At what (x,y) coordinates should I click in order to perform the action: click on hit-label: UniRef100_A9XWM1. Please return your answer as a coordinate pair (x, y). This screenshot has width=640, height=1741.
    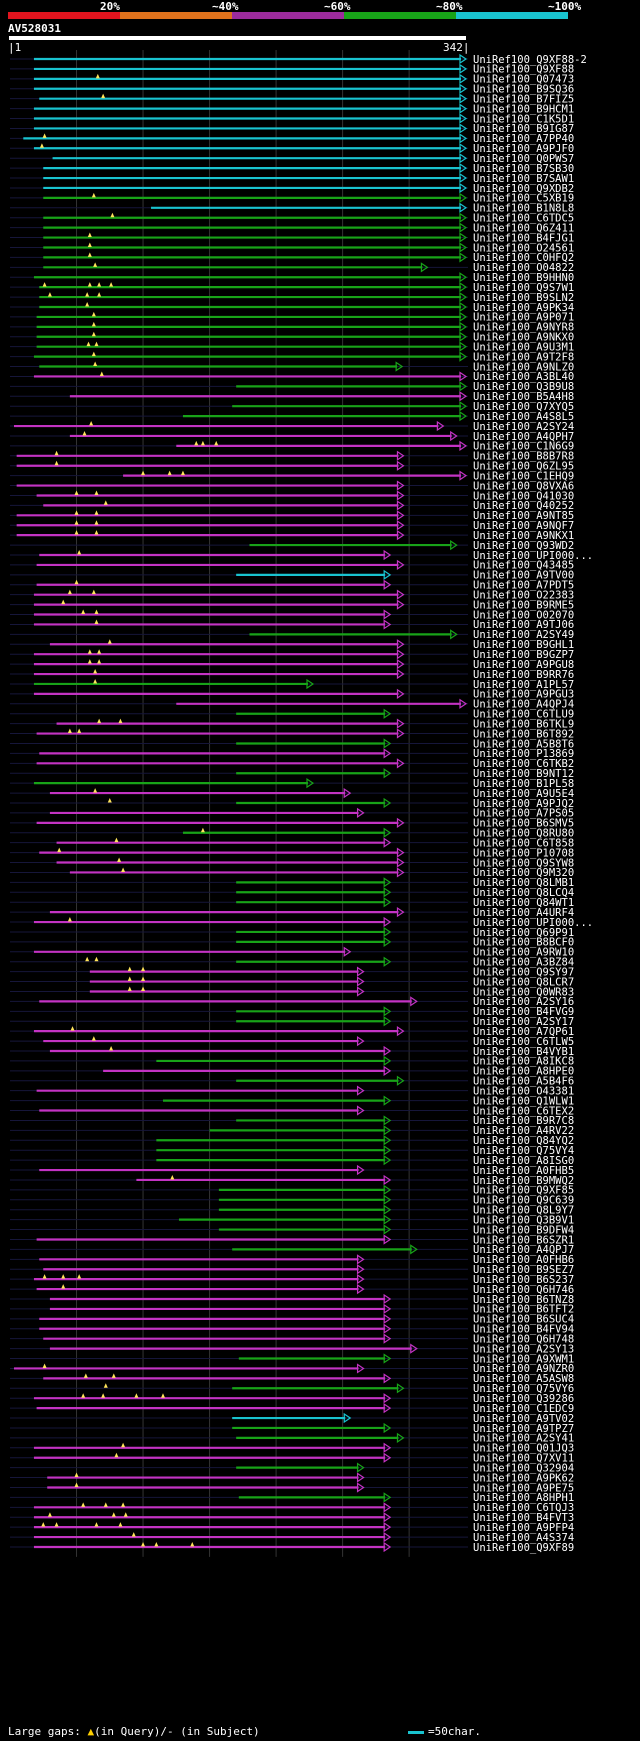
    Looking at the image, I should click on (523, 1359).